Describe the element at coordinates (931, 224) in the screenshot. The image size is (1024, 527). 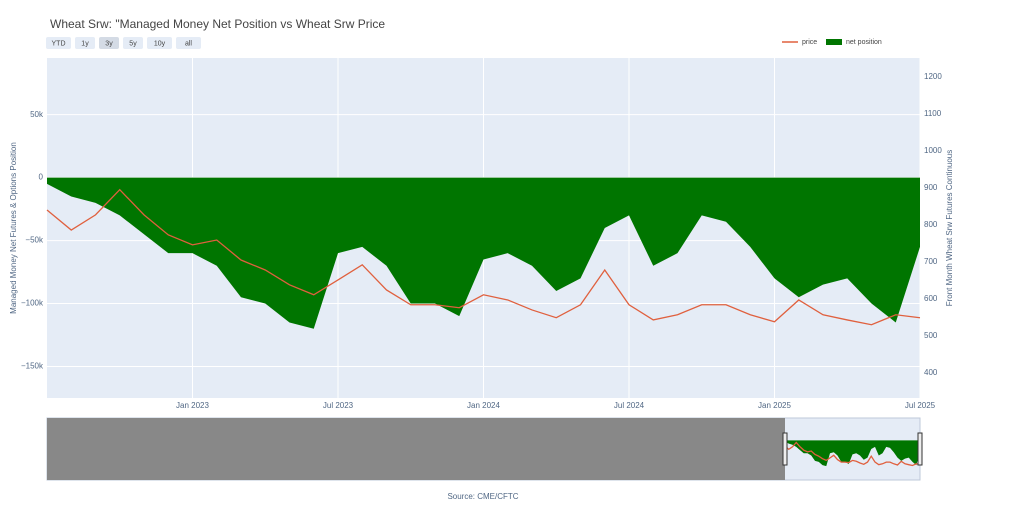
I see `y2-tick-label: 800` at that location.